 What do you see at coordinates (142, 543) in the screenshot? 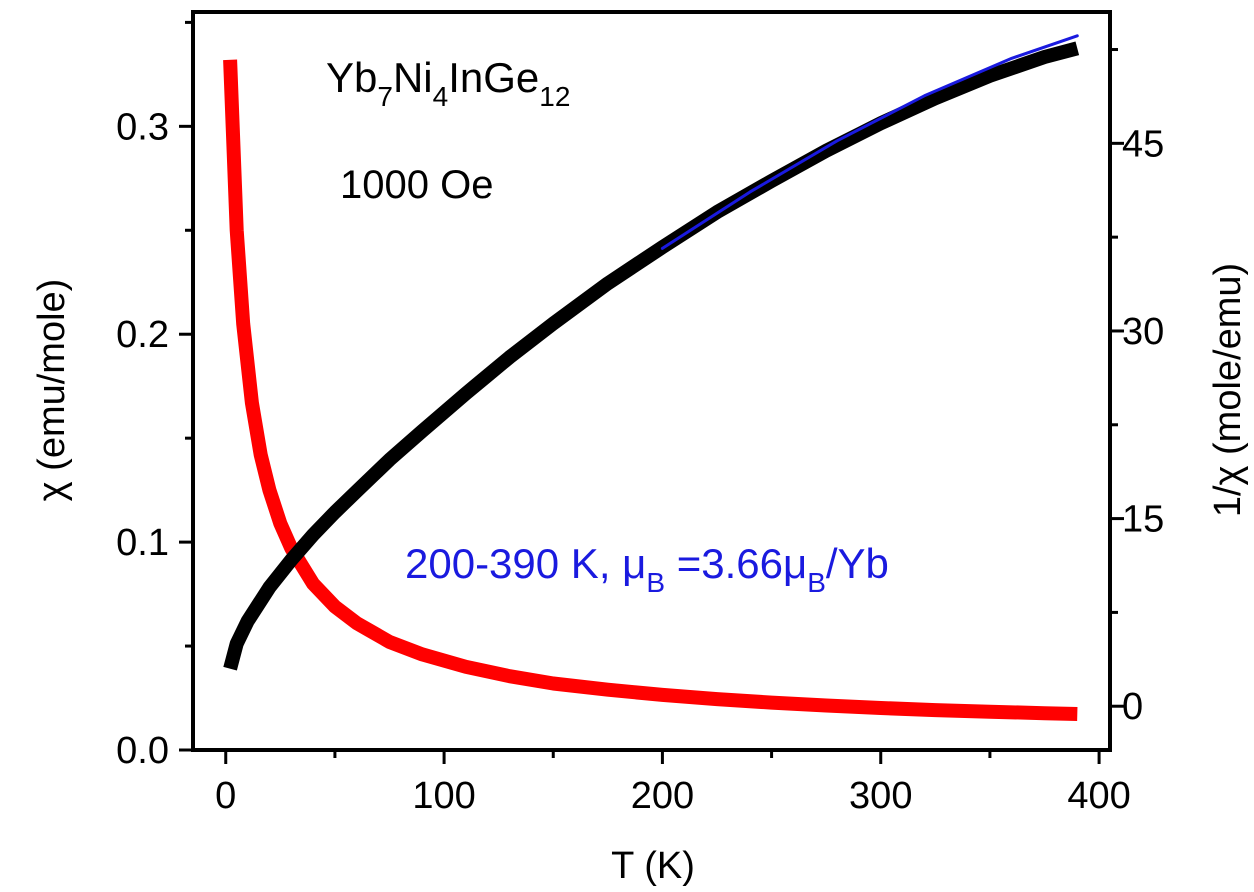
I see `y-left-tick-label: 0.1` at bounding box center [142, 543].